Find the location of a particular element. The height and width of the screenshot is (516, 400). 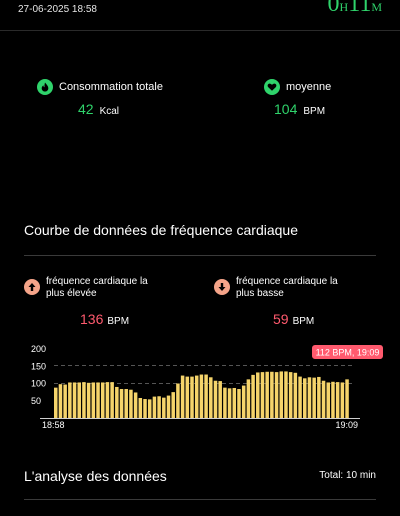

lowest-hr-value: 59 is located at coordinates (281, 319).